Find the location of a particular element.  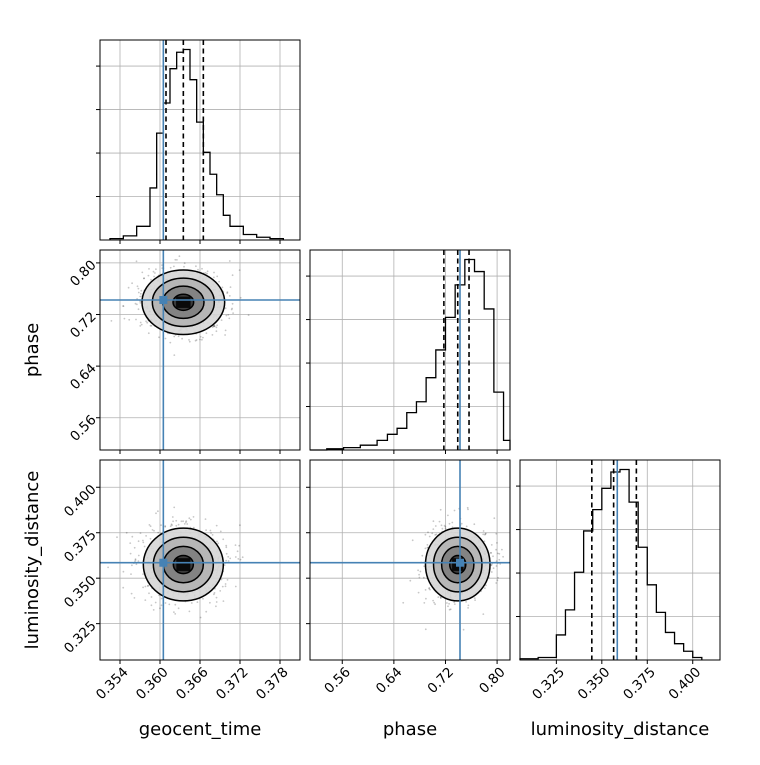

x-tick-label-phase: 0.80 is located at coordinates (492, 680).